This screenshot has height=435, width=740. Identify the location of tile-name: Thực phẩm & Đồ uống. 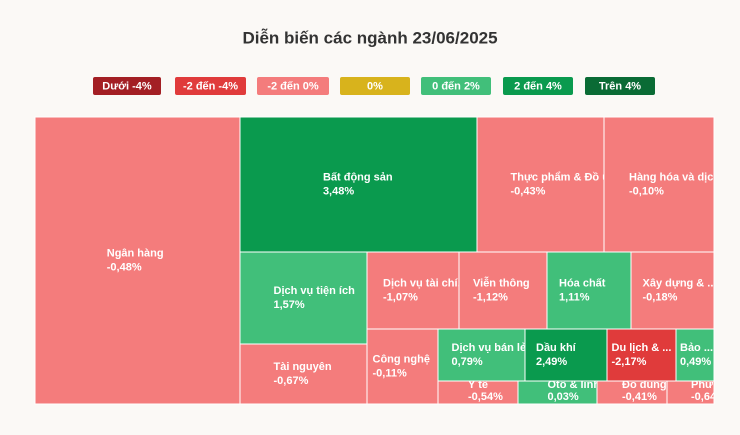
(570, 177).